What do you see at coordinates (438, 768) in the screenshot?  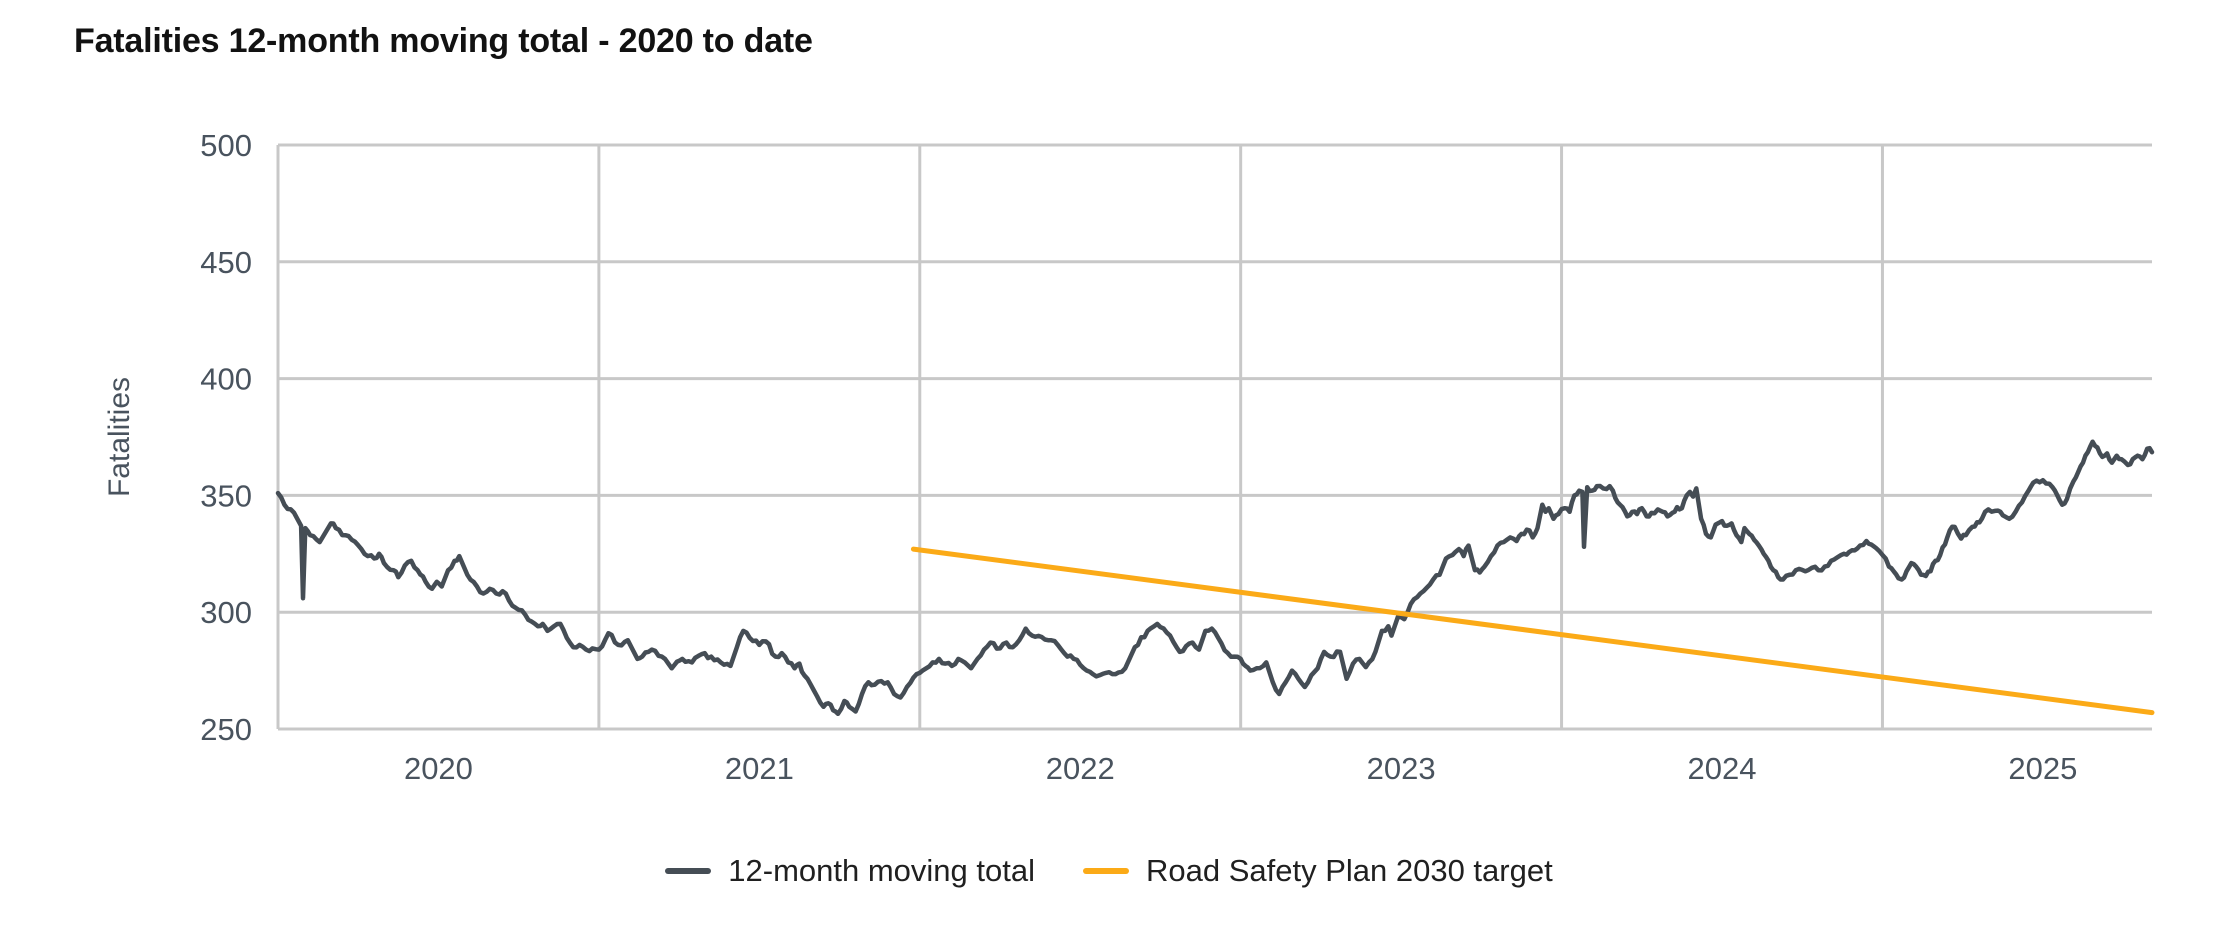 I see `x-tick-label: 2020` at bounding box center [438, 768].